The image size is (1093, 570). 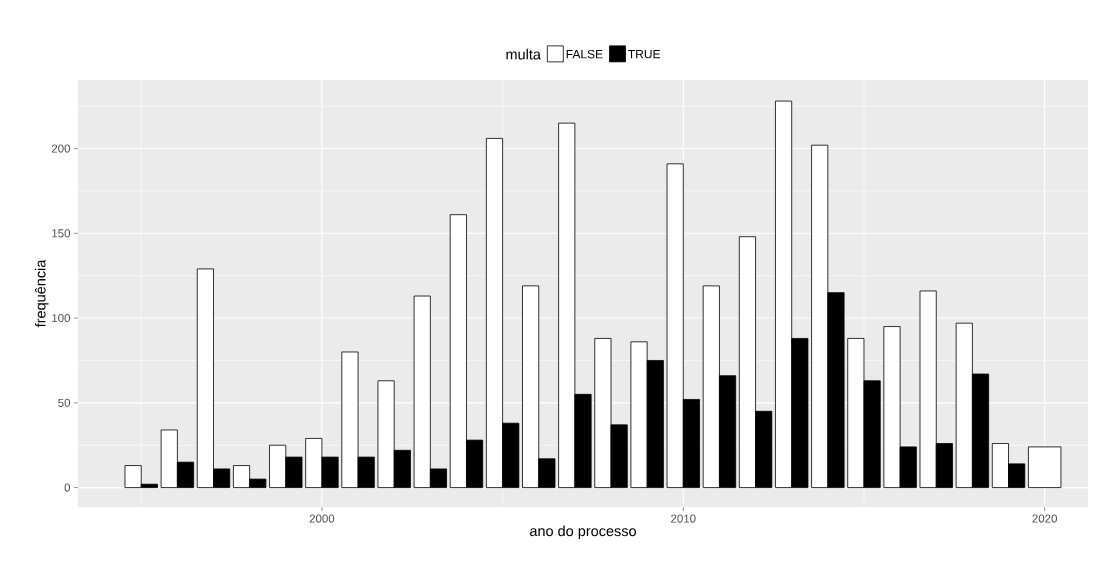 What do you see at coordinates (64, 402) in the screenshot?
I see `y-tick-label: 50` at bounding box center [64, 402].